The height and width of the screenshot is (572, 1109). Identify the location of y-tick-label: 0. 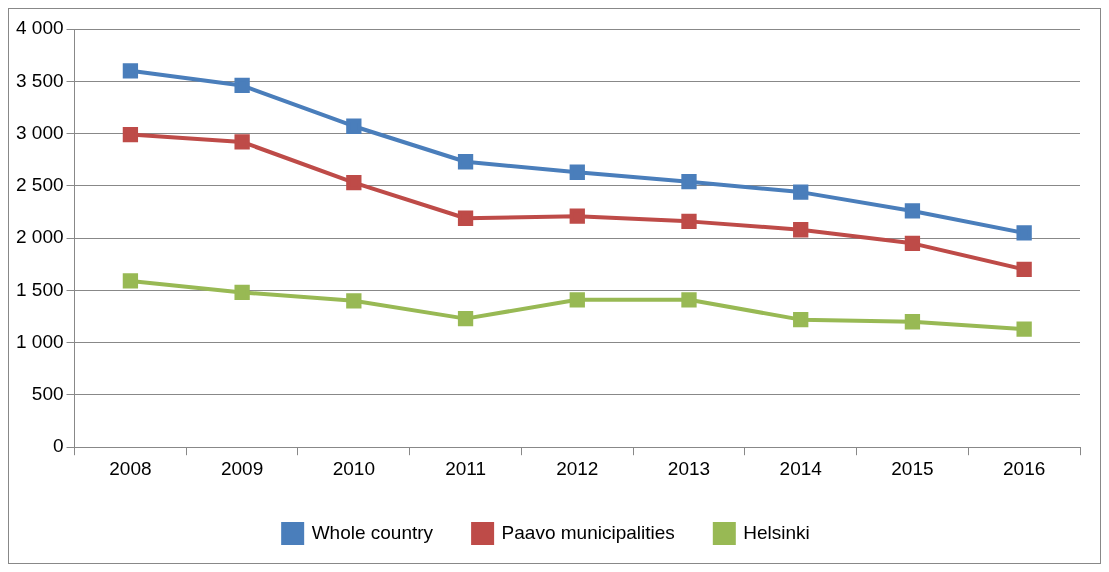
(58, 446).